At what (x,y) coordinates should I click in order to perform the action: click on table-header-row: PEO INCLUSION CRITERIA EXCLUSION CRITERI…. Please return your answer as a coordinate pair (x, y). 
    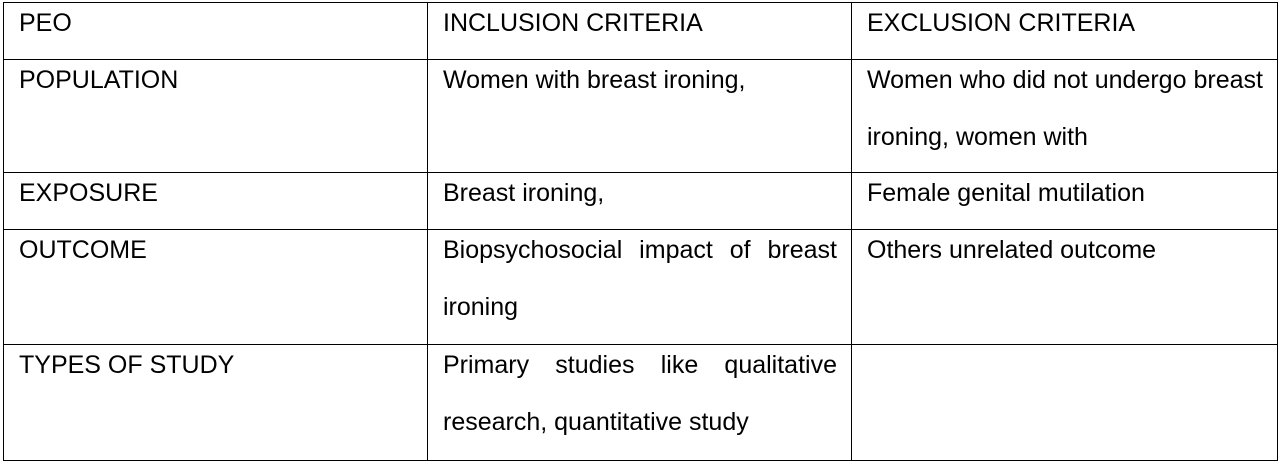
    Looking at the image, I should click on (640, 31).